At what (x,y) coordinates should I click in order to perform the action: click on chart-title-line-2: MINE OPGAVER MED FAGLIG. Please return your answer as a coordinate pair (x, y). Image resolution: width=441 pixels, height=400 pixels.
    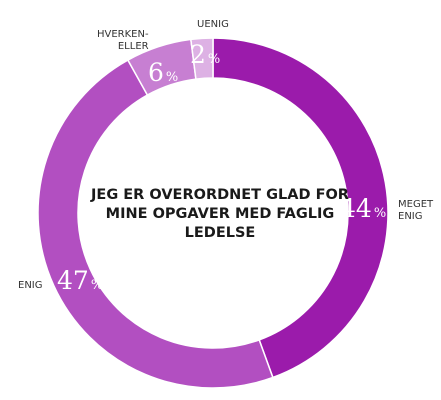
    Looking at the image, I should click on (220, 214).